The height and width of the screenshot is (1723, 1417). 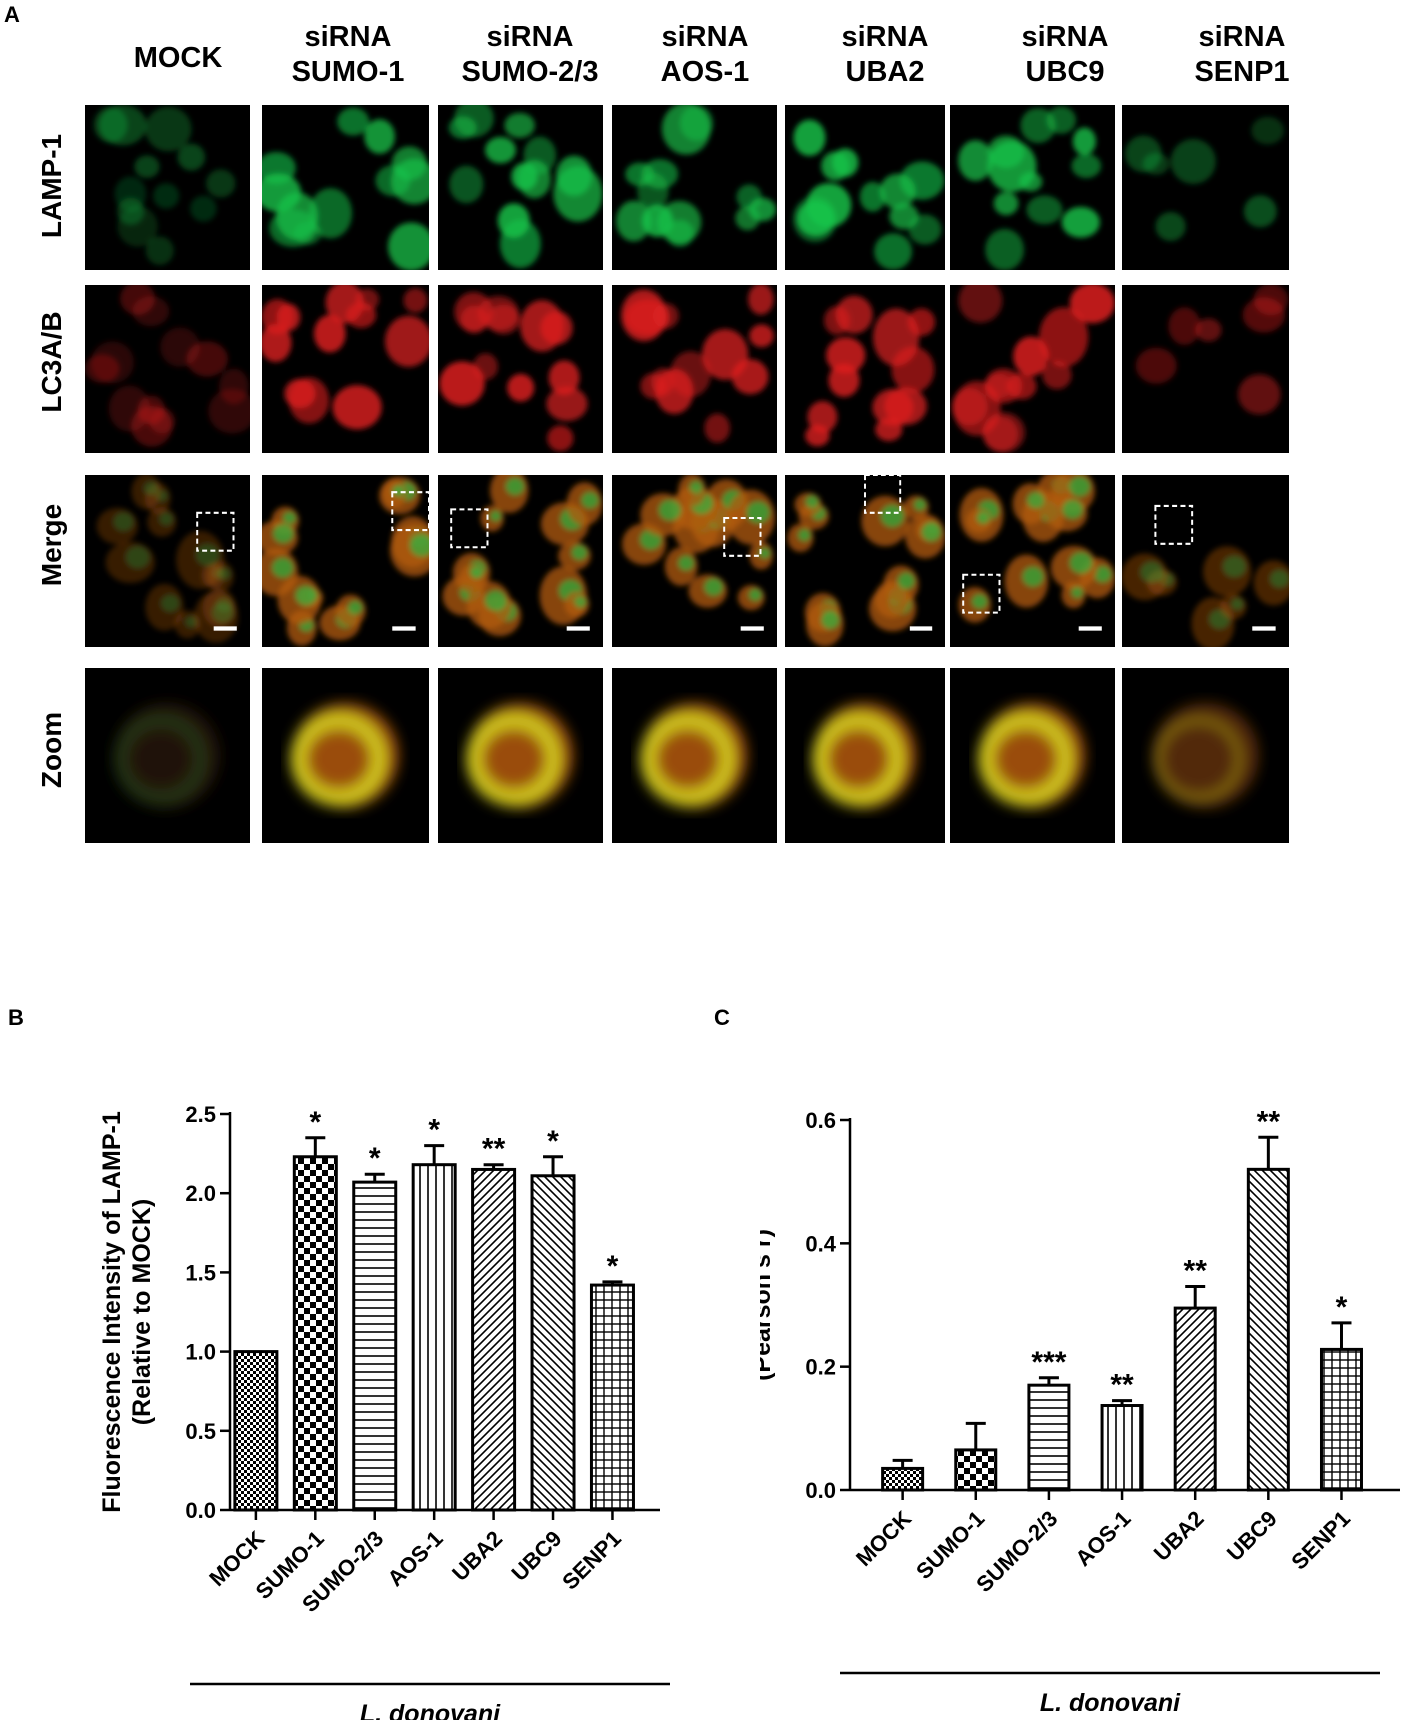 What do you see at coordinates (722, 1017) in the screenshot?
I see `panel-c-letter: C` at bounding box center [722, 1017].